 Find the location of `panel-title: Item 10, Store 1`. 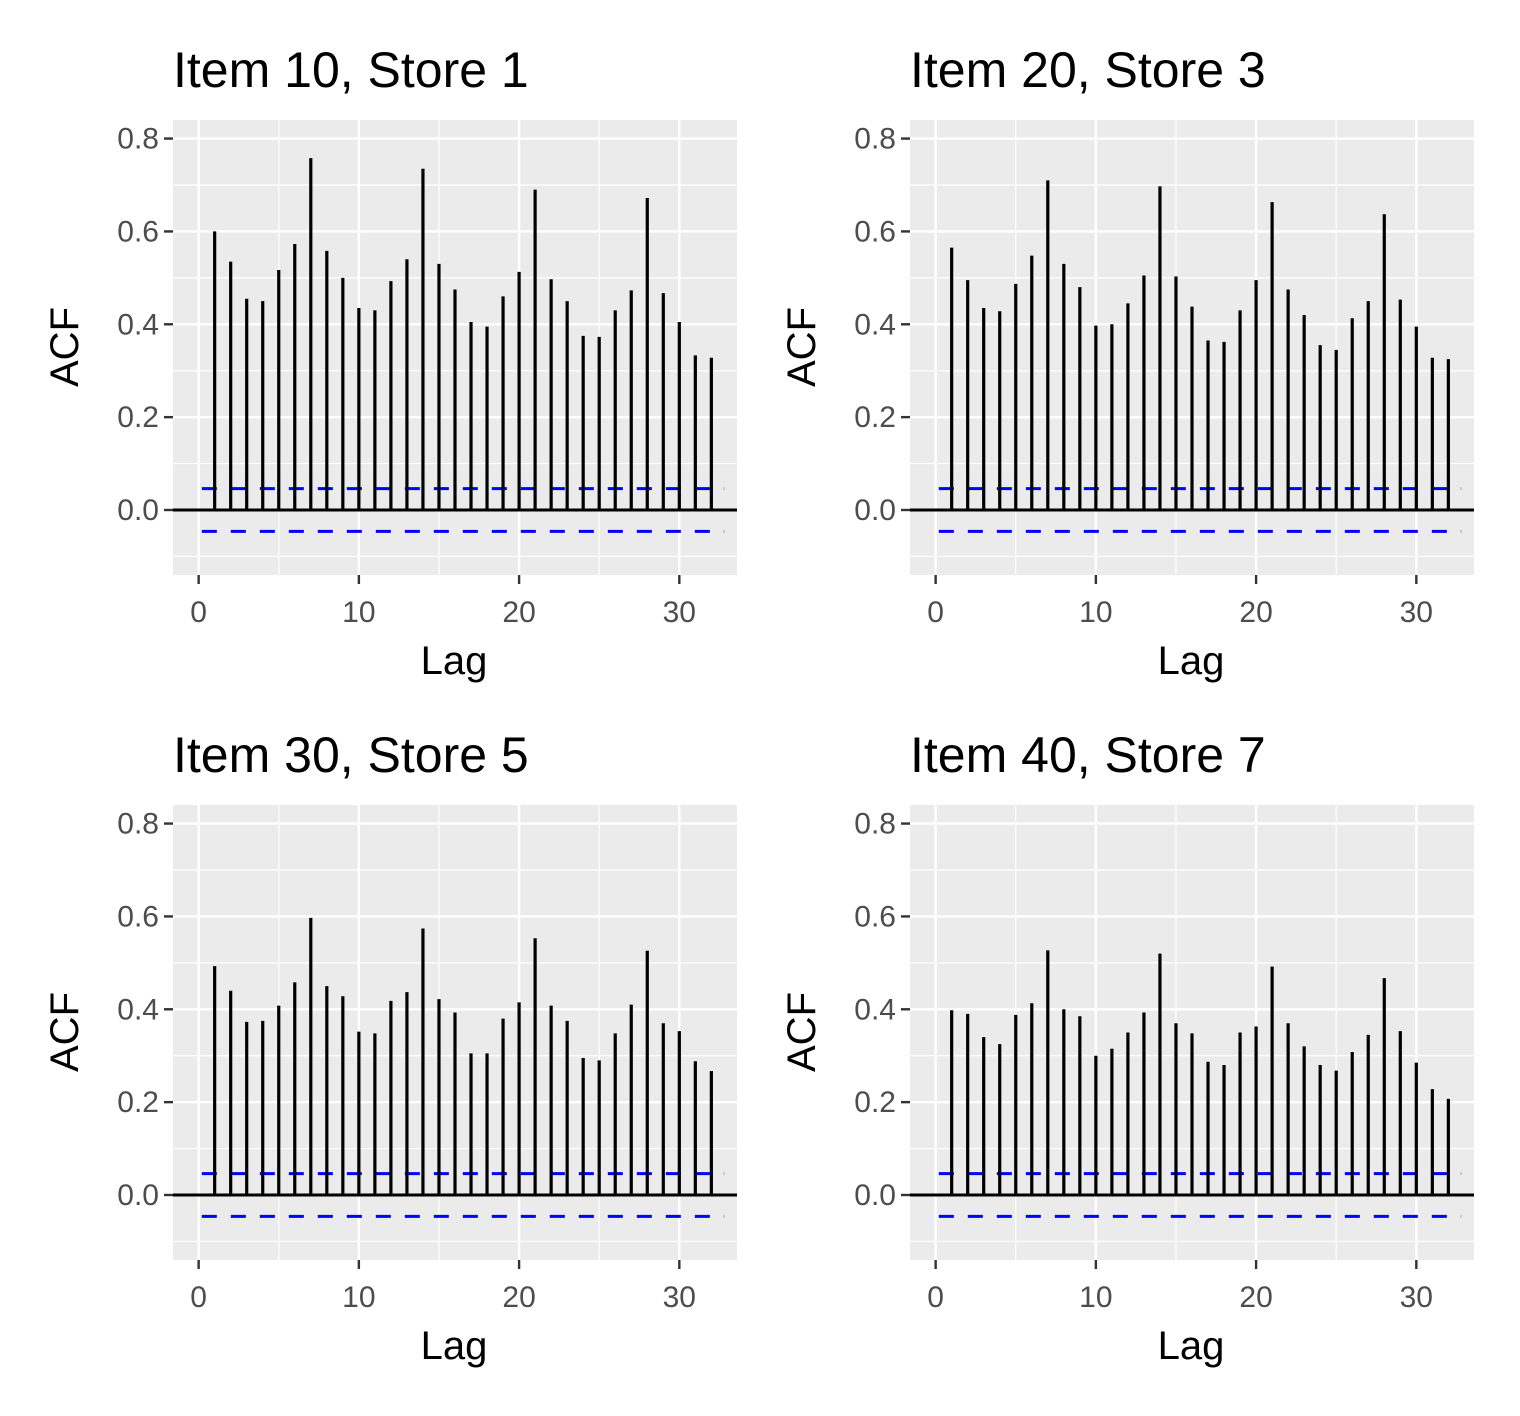

panel-title: Item 10, Store 1 is located at coordinates (351, 70).